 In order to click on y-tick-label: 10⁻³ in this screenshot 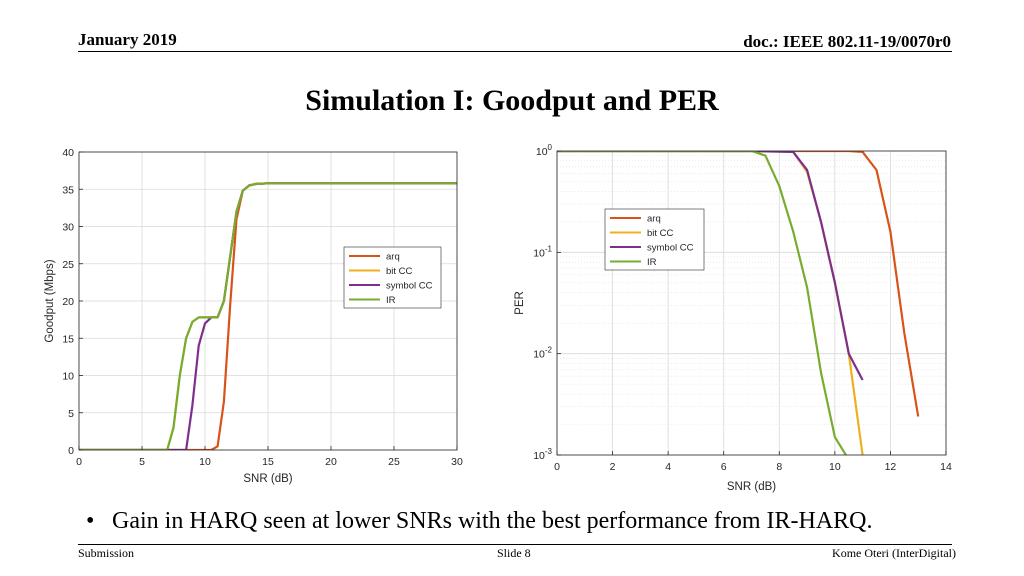, I will do `click(542, 454)`.